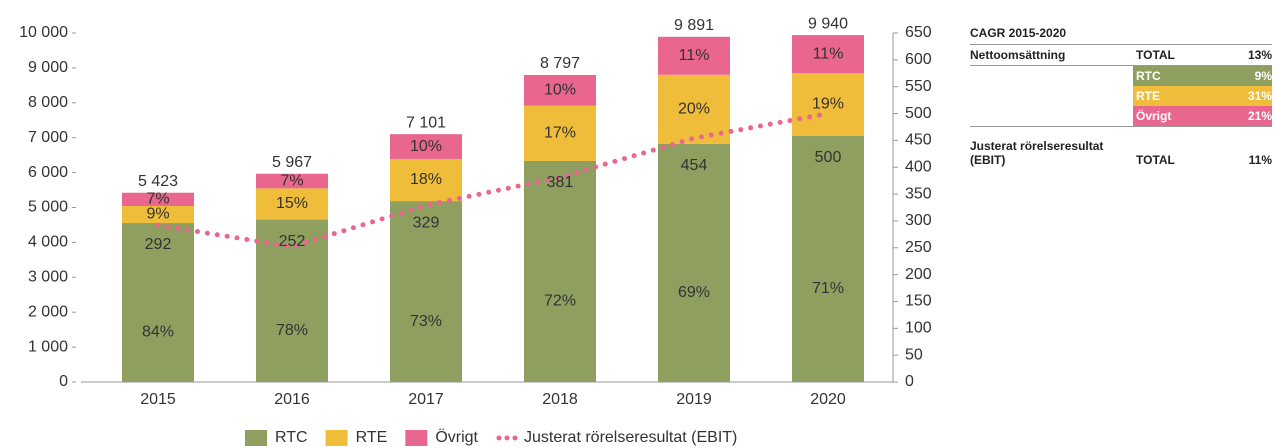  What do you see at coordinates (292, 162) in the screenshot?
I see `total-label: 5 967` at bounding box center [292, 162].